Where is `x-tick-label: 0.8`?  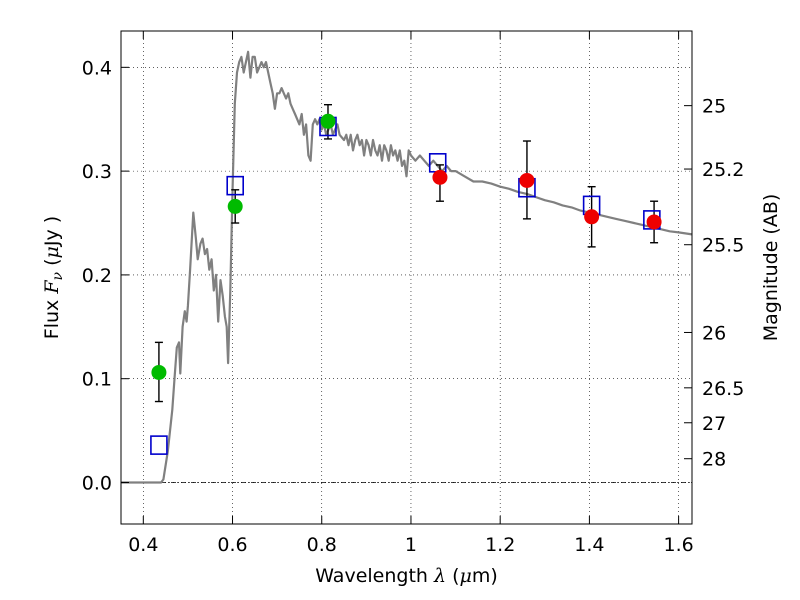 x-tick-label: 0.8 is located at coordinates (322, 545).